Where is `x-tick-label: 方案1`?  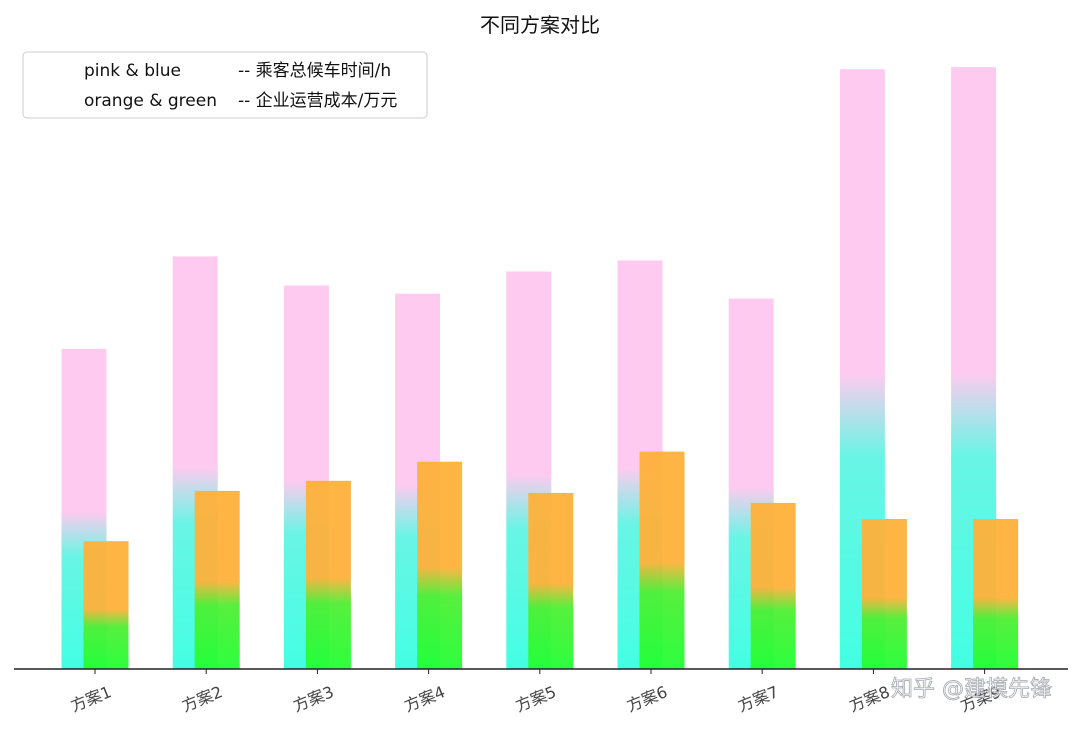
x-tick-label: 方案1 is located at coordinates (91, 698).